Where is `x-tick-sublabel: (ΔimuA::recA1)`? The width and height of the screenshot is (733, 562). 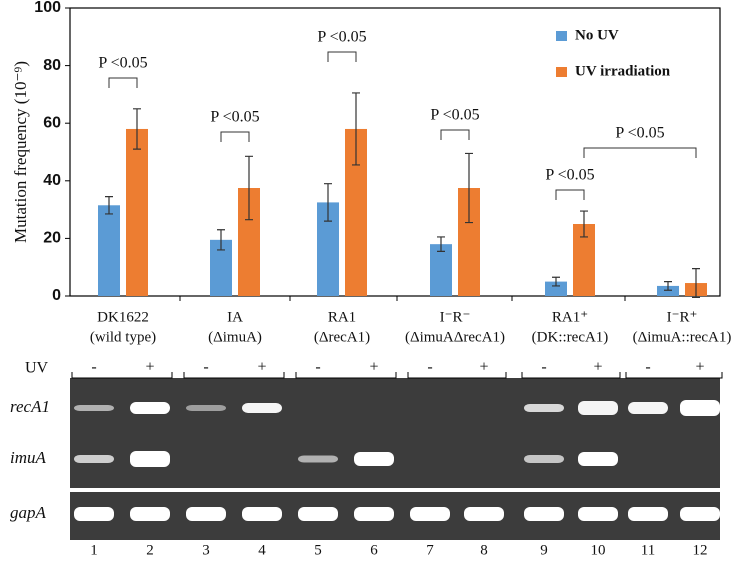
x-tick-sublabel: (ΔimuA::recA1) is located at coordinates (682, 337).